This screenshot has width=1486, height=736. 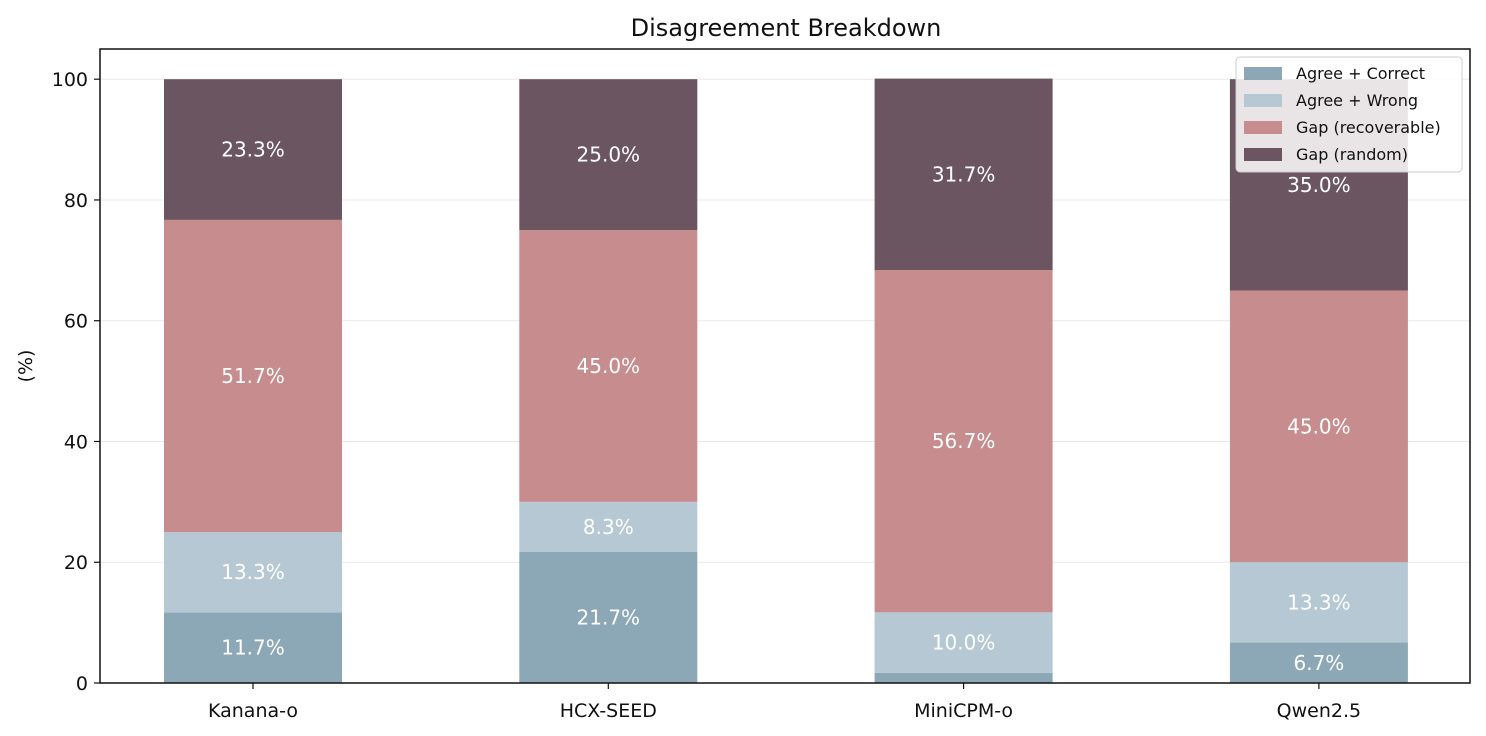 I want to click on bar-value-label: 25.0%, so click(x=609, y=155).